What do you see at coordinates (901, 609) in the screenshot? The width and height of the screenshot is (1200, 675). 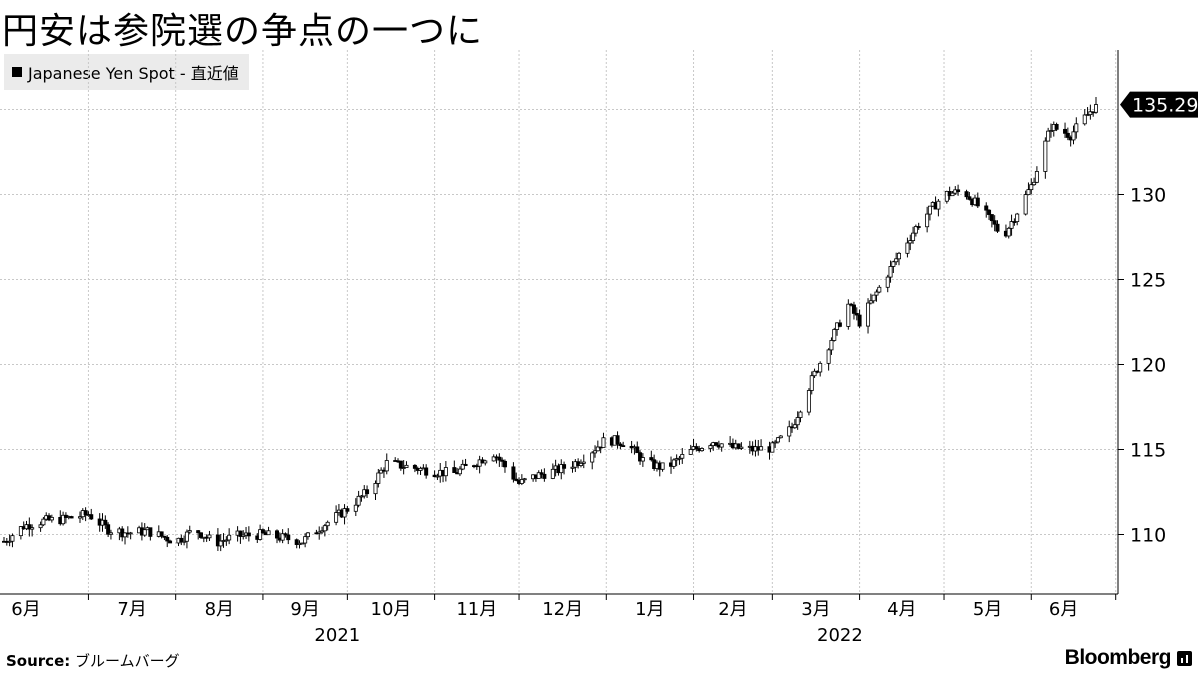 I see `x-month-label: 4月` at bounding box center [901, 609].